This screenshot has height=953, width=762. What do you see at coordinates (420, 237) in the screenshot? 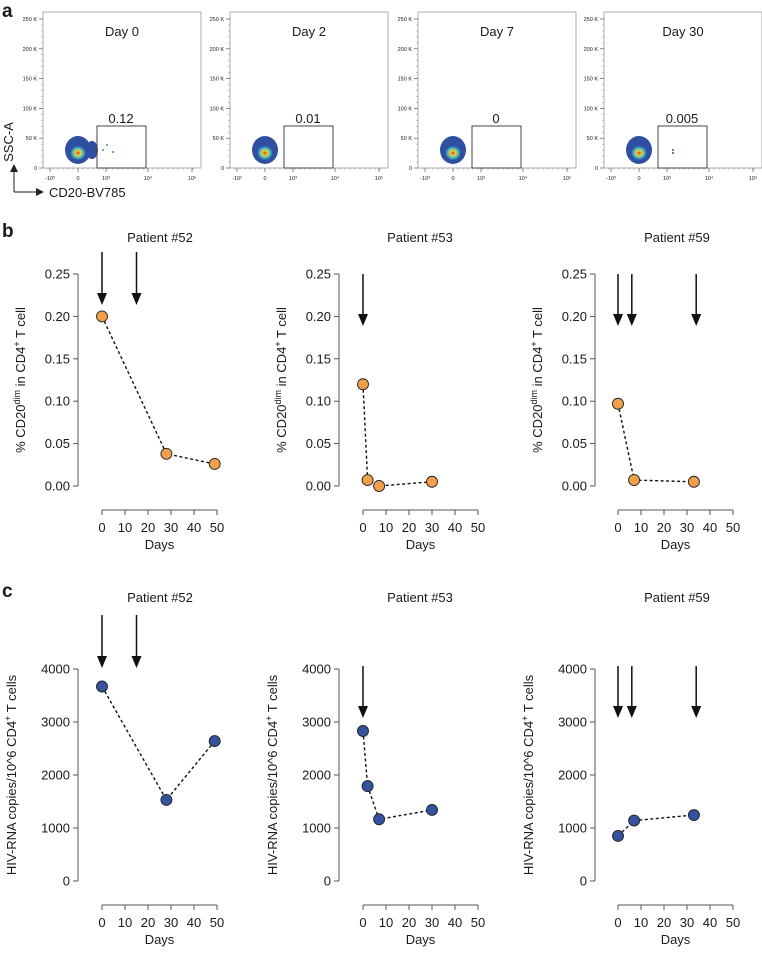
I see `chart-title: Patient #53` at bounding box center [420, 237].